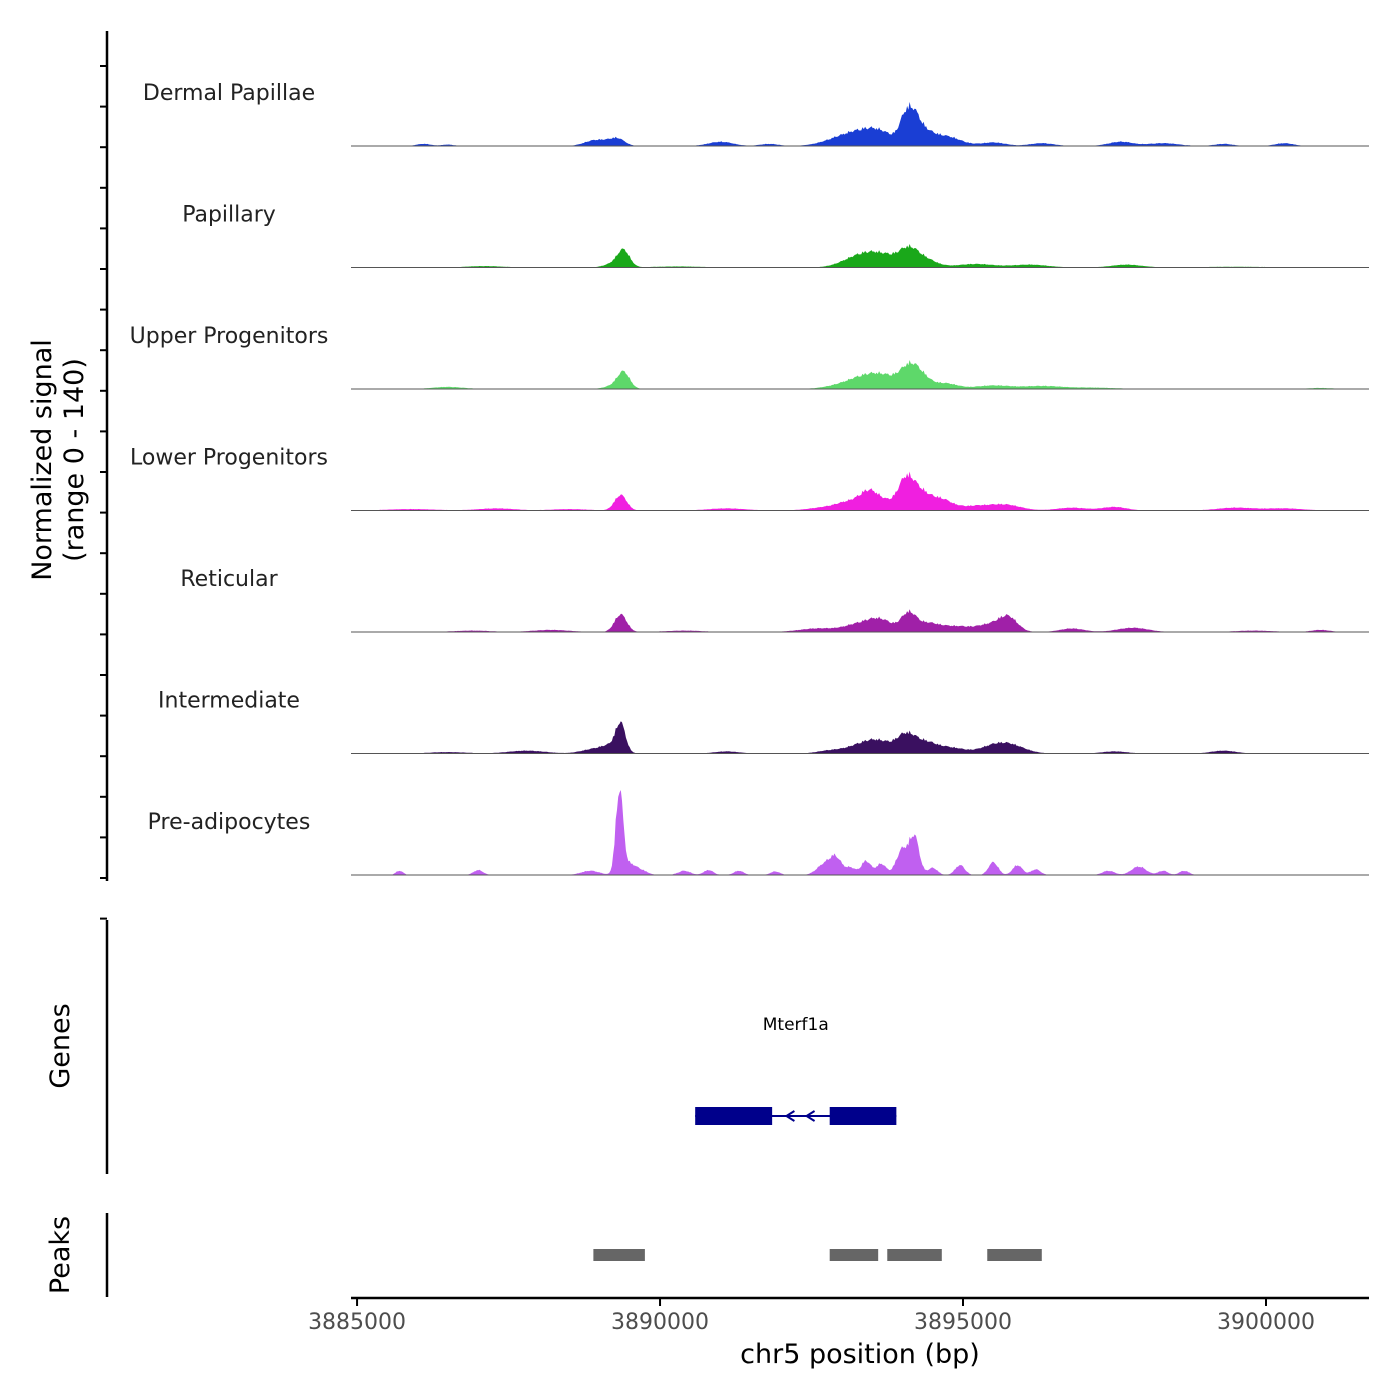 This screenshot has height=1400, width=1400. Describe the element at coordinates (1266, 1322) in the screenshot. I see `x-tick-label: 3900000` at that location.